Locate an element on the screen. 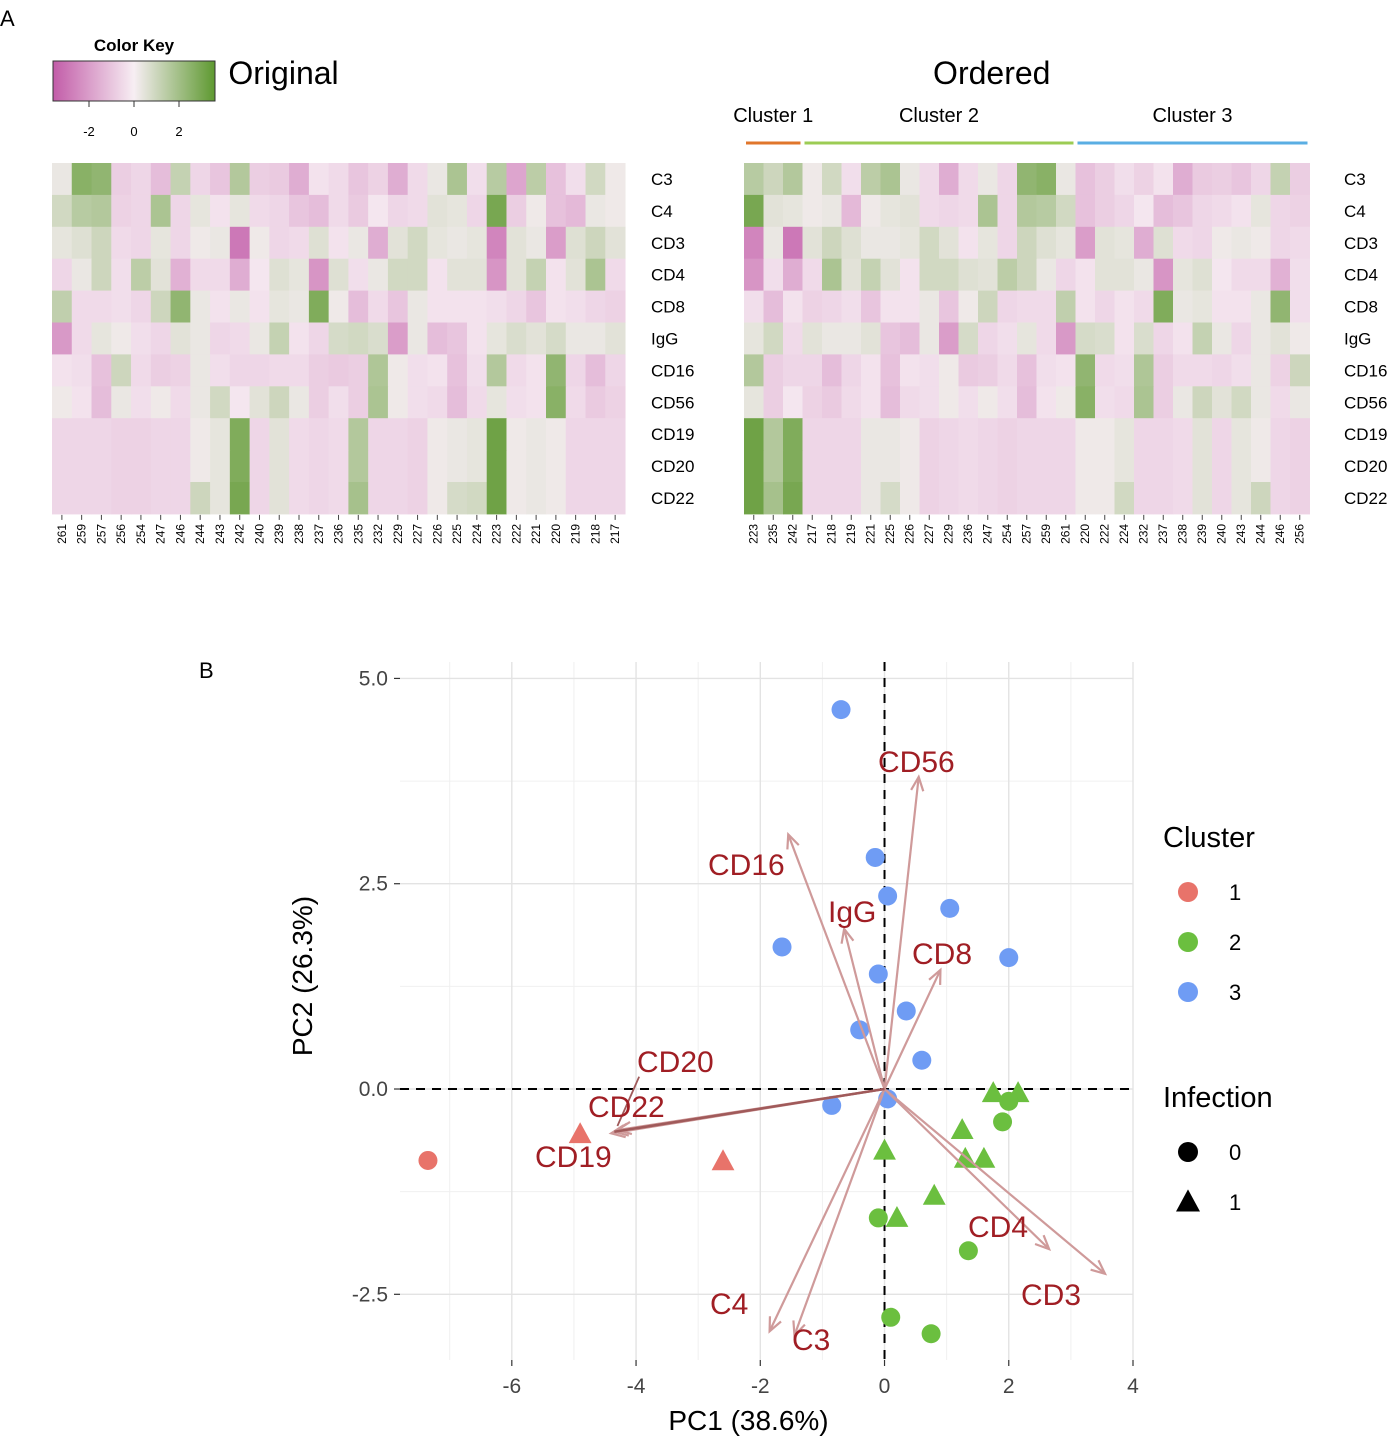 This screenshot has height=1441, width=1399. heatmap-col-label: 235 is located at coordinates (773, 534).